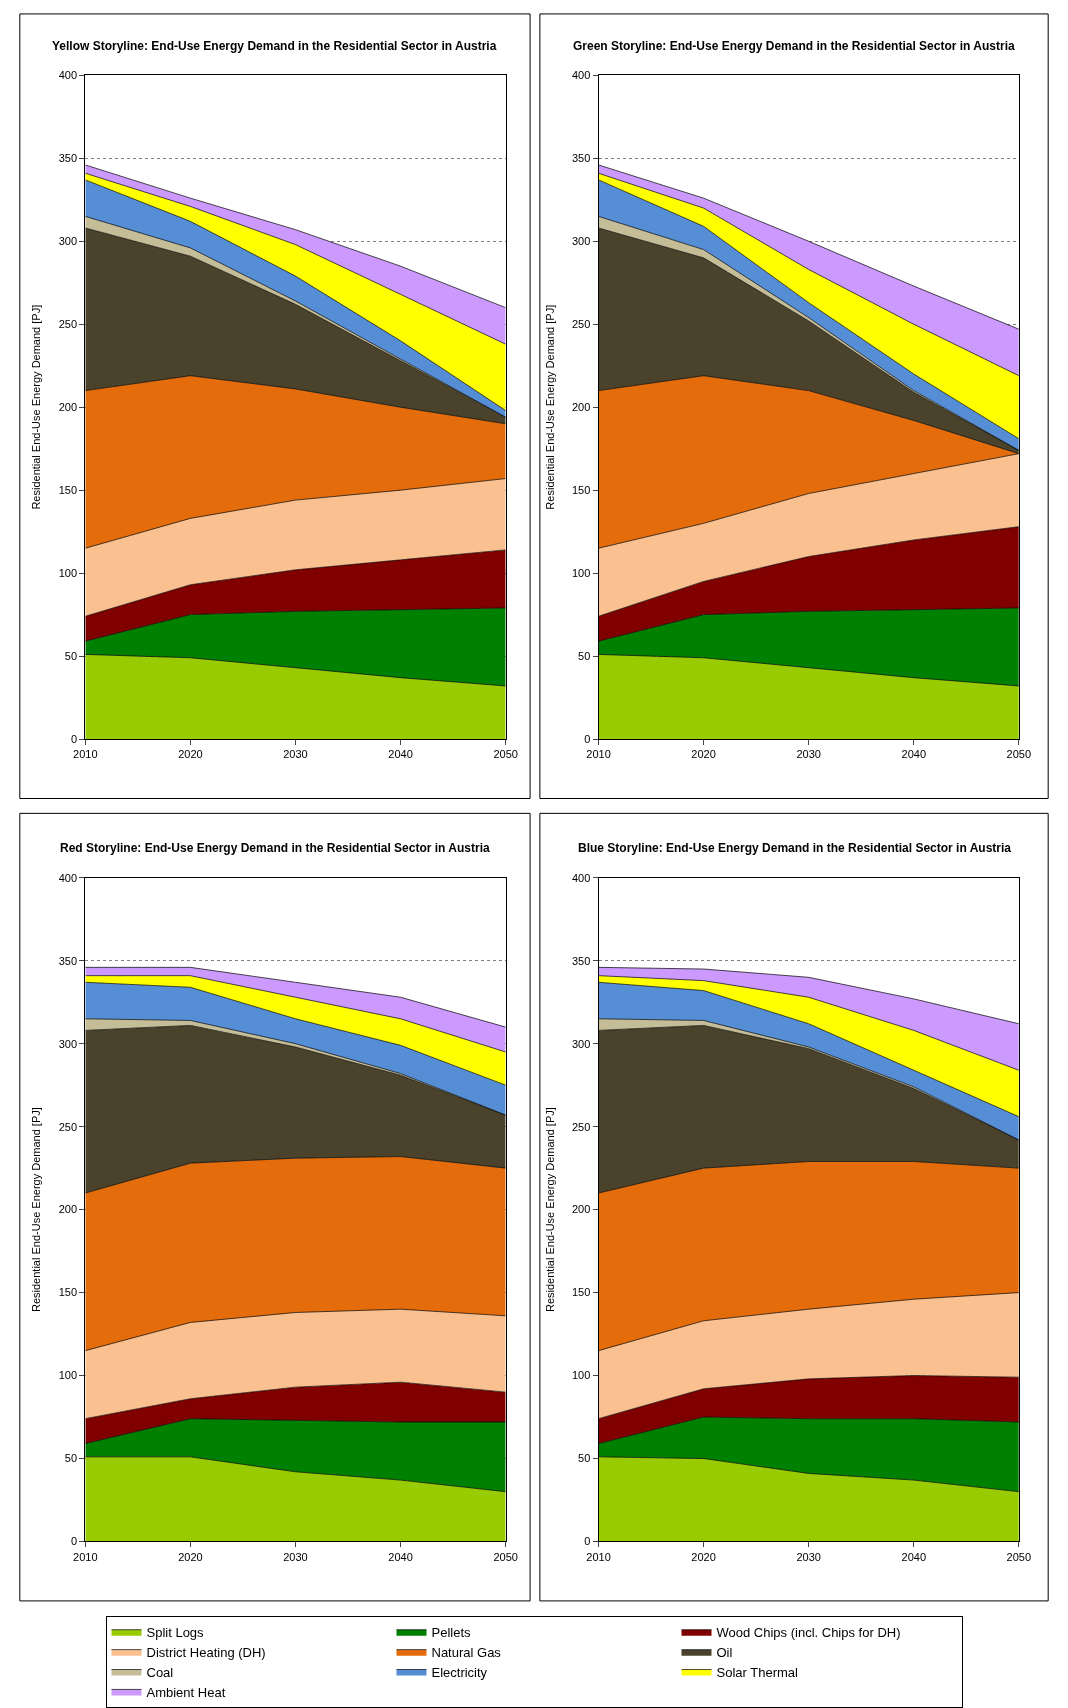 The height and width of the screenshot is (1708, 1068). Describe the element at coordinates (757, 1672) in the screenshot. I see `legend-label: Solar Thermal` at that location.